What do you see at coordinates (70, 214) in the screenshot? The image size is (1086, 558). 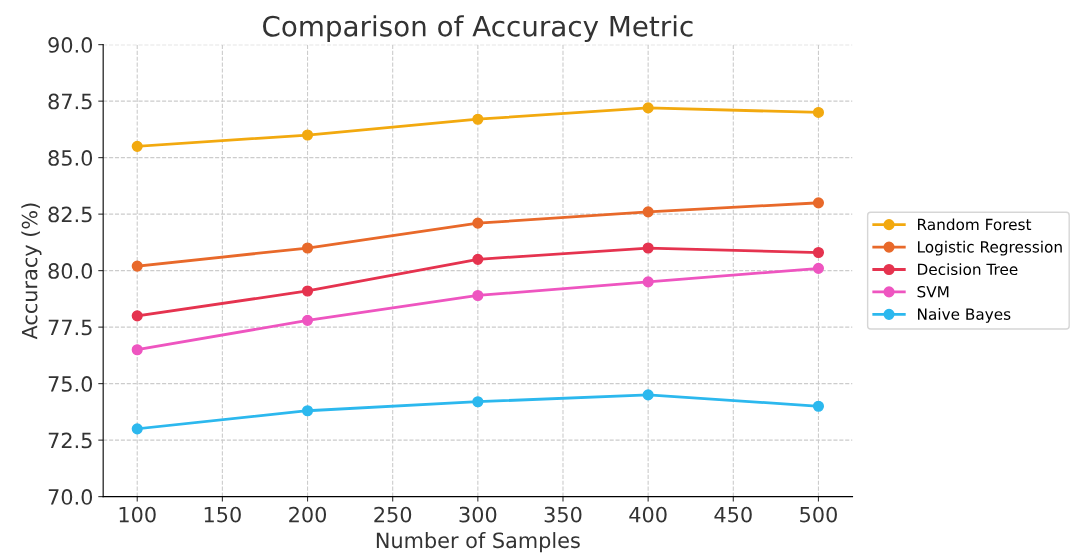 I see `y-tick-label: 82.5` at bounding box center [70, 214].